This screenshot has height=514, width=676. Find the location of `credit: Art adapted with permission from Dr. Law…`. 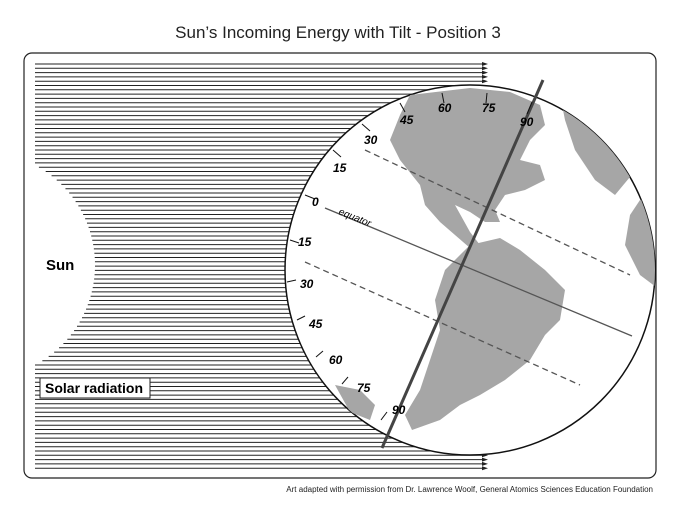

credit: Art adapted with permission from Dr. Law… is located at coordinates (469, 489).